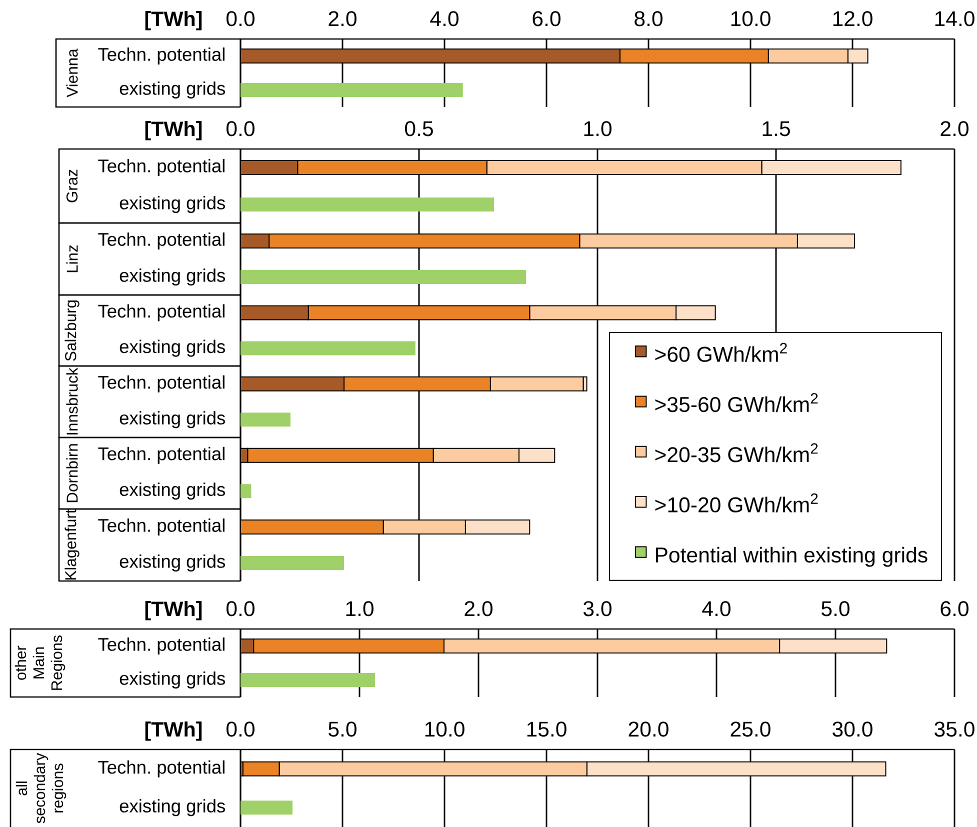 Image resolution: width=977 pixels, height=827 pixels. Describe the element at coordinates (72, 186) in the screenshot. I see `y-axis-title: Graz` at that location.